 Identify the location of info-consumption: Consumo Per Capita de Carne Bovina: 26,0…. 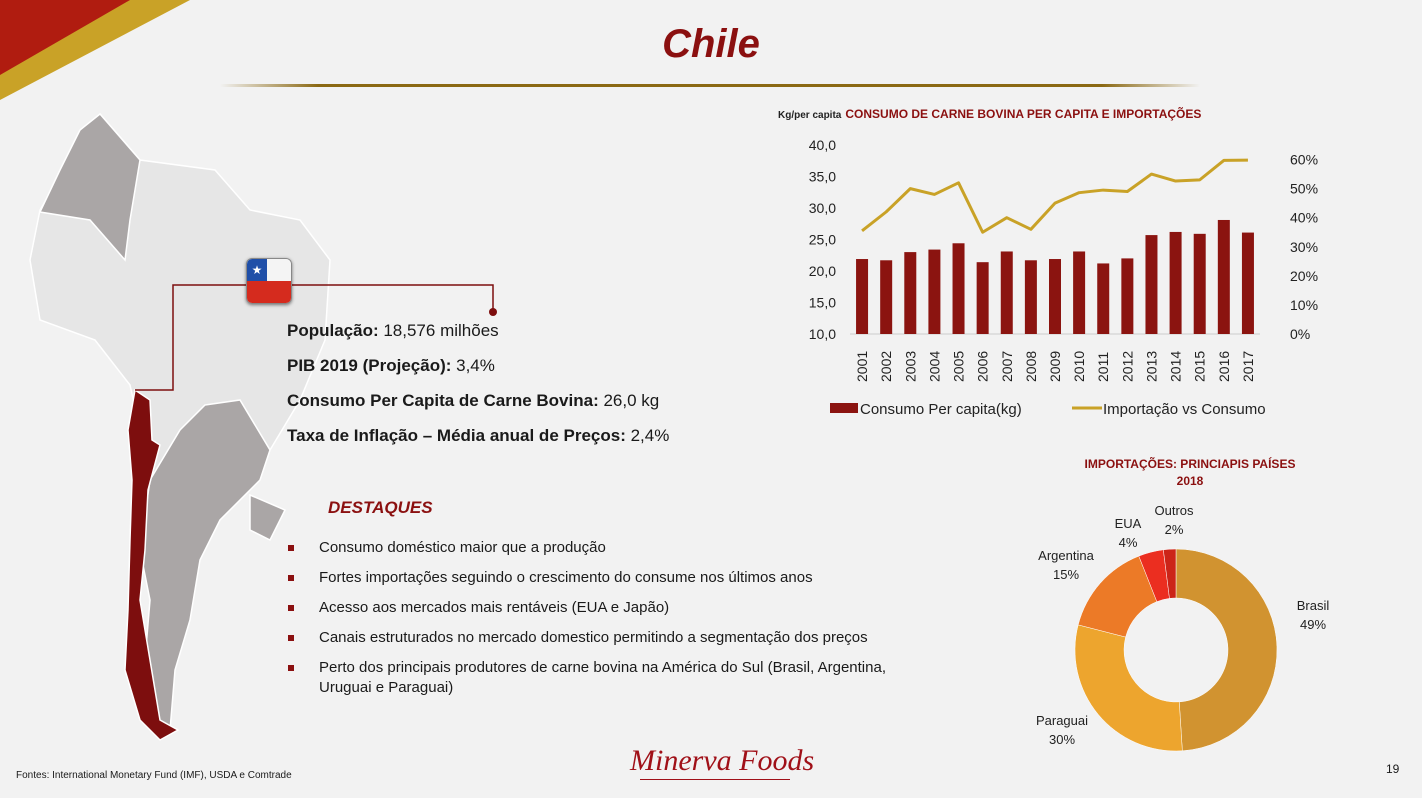
(473, 401).